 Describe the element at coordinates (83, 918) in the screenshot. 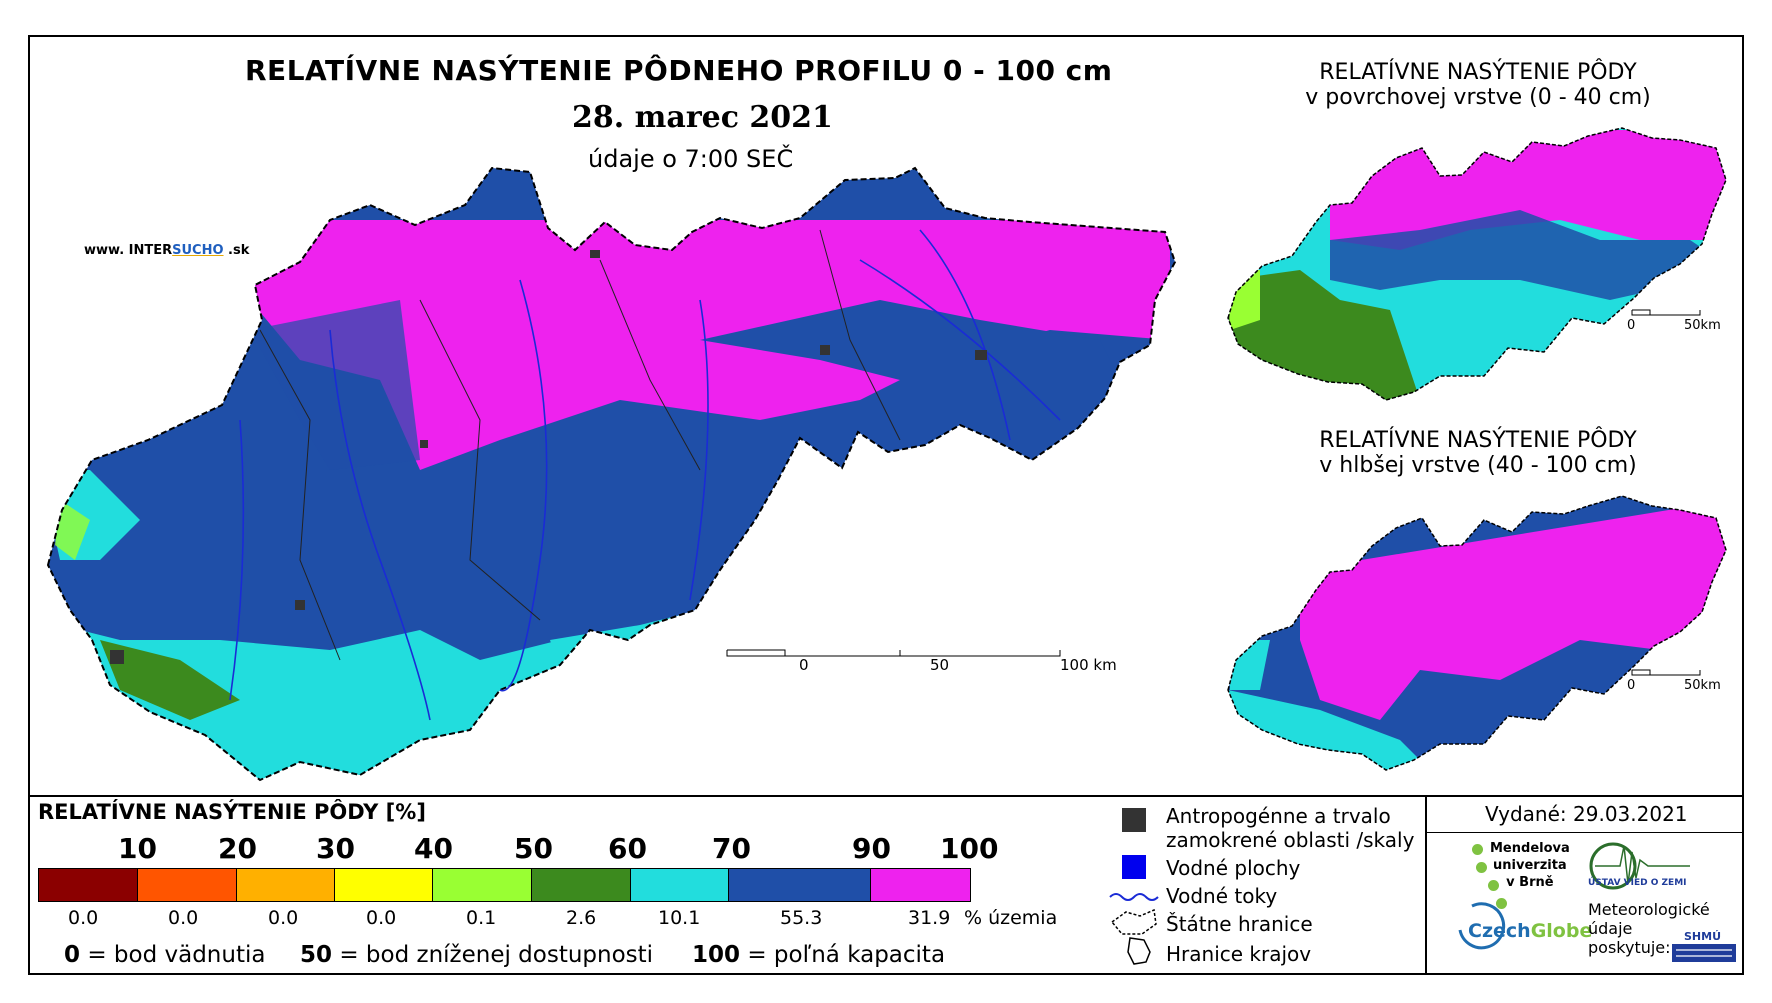

I see `share-0-10: 0.0` at that location.